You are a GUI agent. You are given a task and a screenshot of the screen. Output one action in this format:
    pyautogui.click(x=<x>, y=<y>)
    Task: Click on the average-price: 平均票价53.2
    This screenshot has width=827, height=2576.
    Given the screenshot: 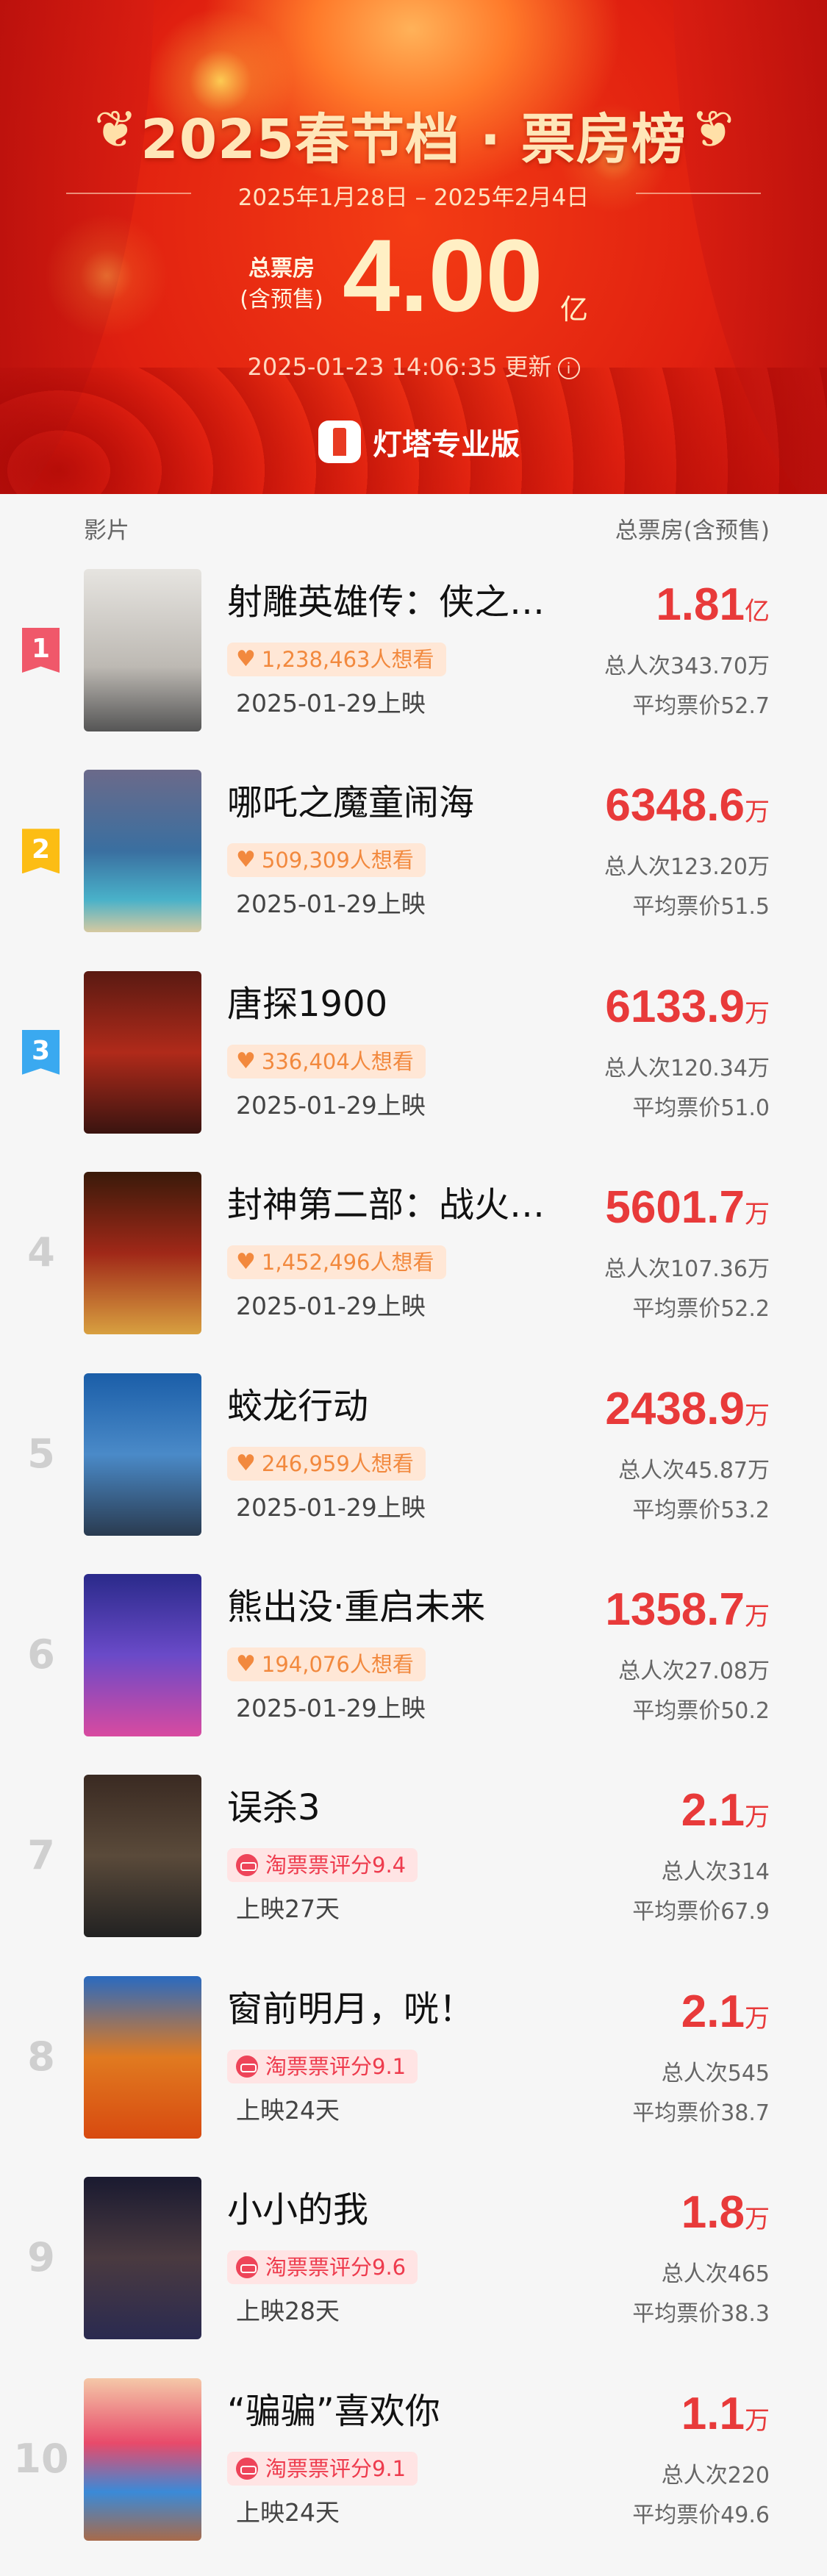 What is the action you would take?
    pyautogui.click(x=701, y=1510)
    